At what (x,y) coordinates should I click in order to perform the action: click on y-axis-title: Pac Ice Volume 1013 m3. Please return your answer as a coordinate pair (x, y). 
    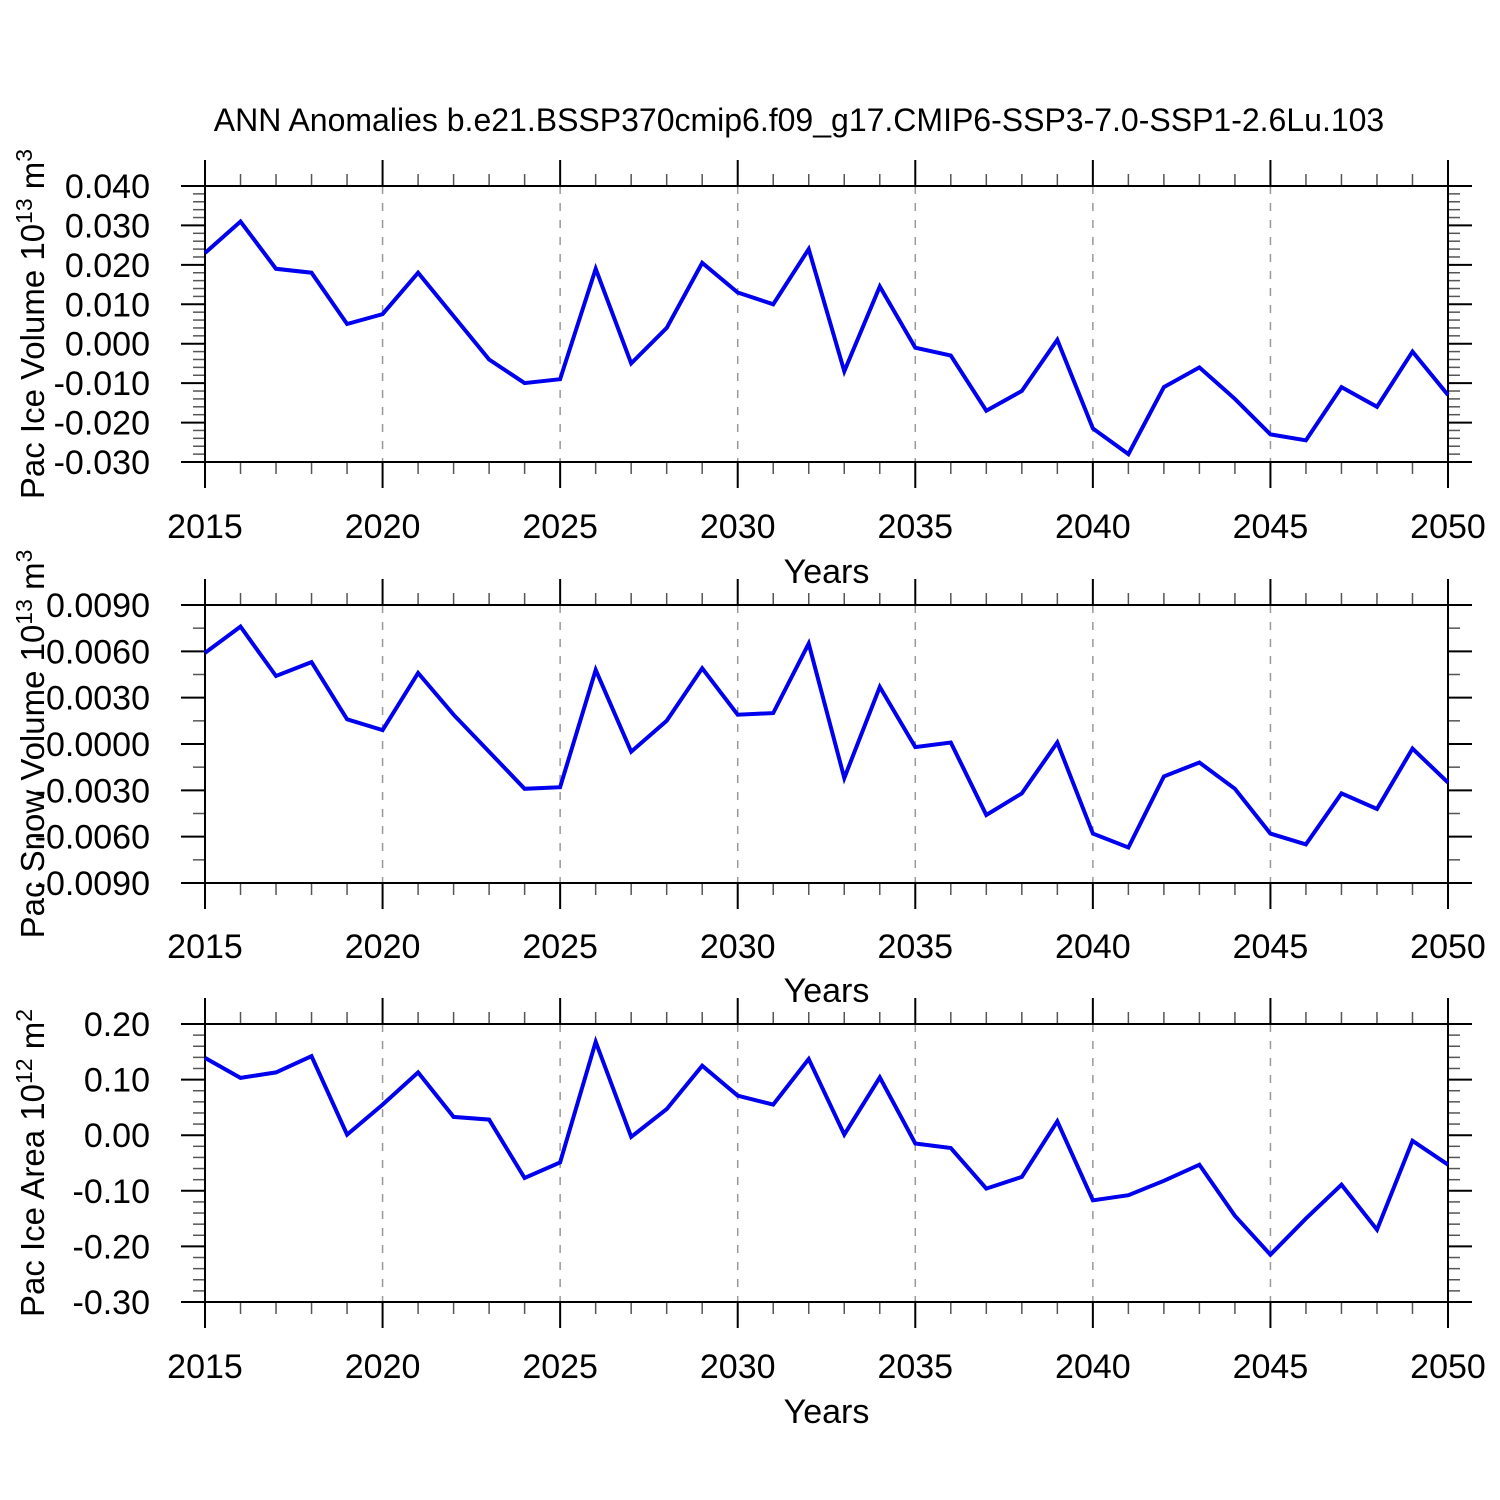
    Looking at the image, I should click on (31, 324).